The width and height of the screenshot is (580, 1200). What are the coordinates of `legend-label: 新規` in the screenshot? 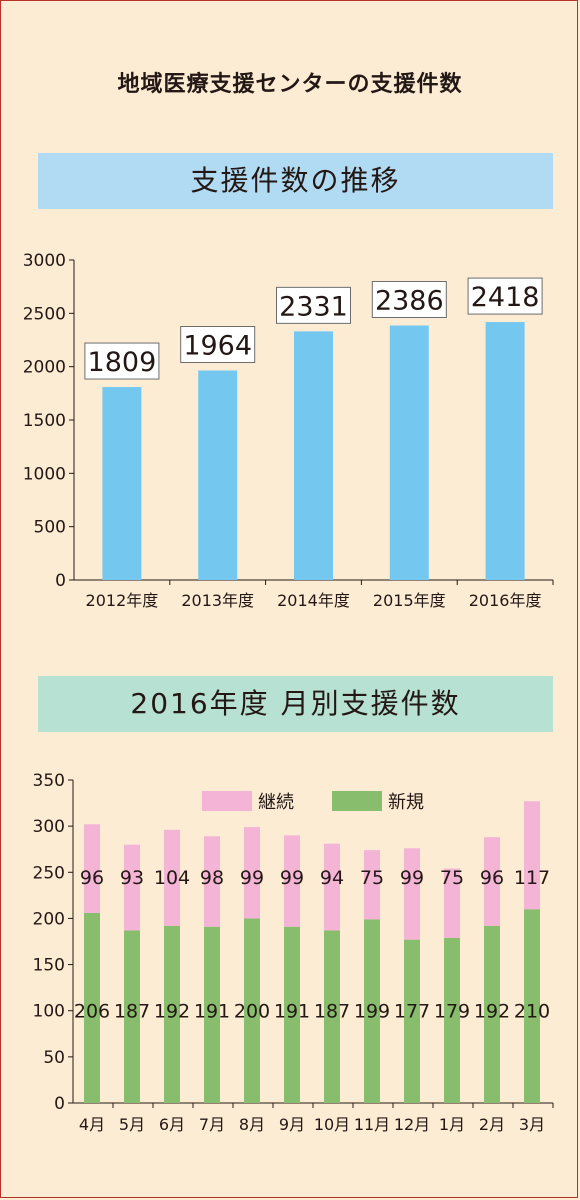 It's located at (406, 802).